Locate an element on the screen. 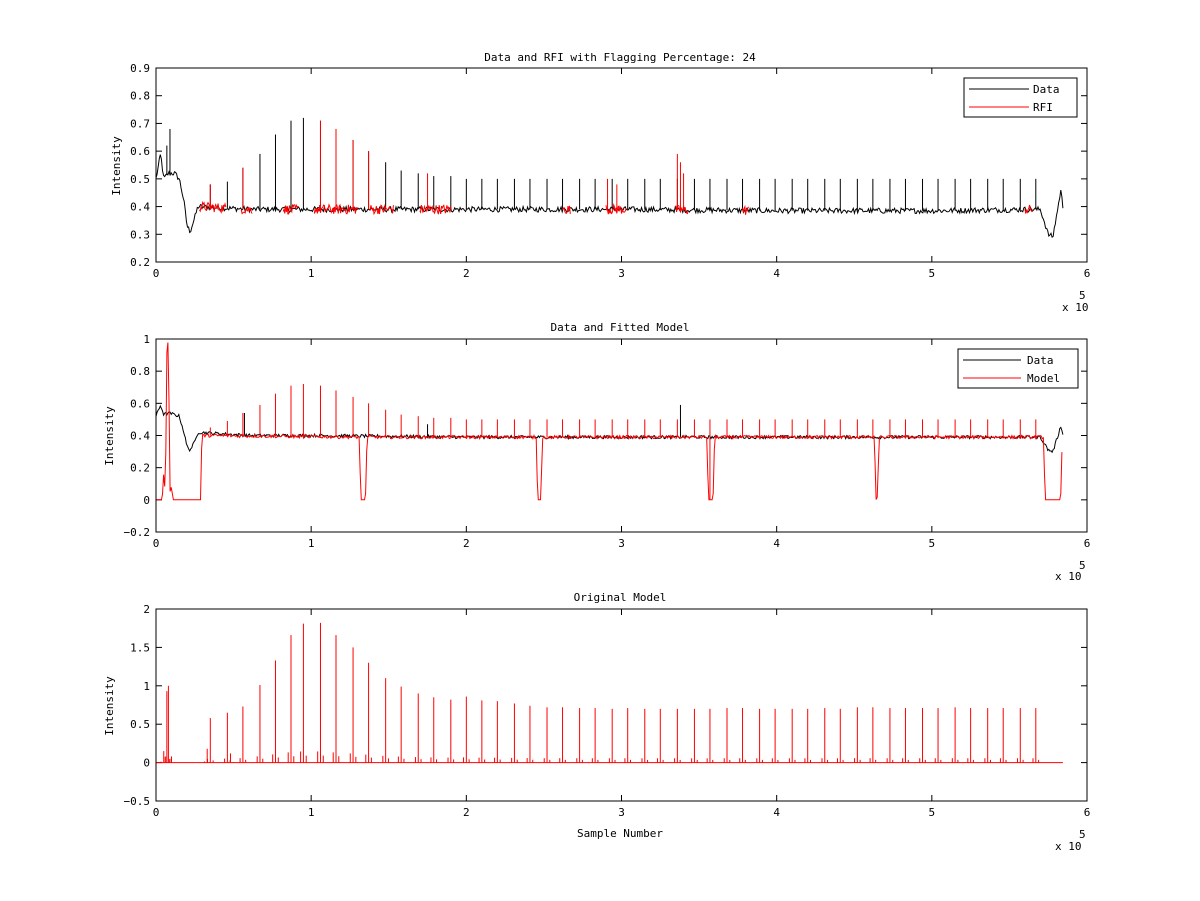 The width and height of the screenshot is (1200, 901). panel-3-multiplier-exp: 5 is located at coordinates (1082, 834).